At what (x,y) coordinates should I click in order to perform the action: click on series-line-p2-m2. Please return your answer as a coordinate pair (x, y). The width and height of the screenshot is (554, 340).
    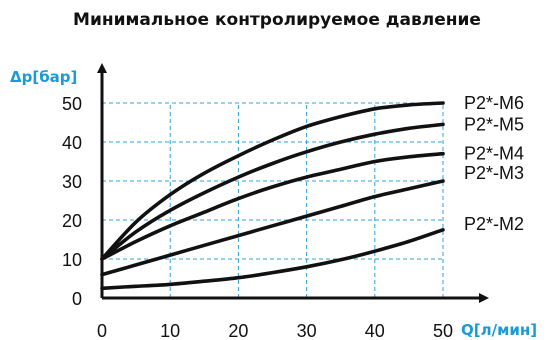
    Looking at the image, I should click on (272, 259).